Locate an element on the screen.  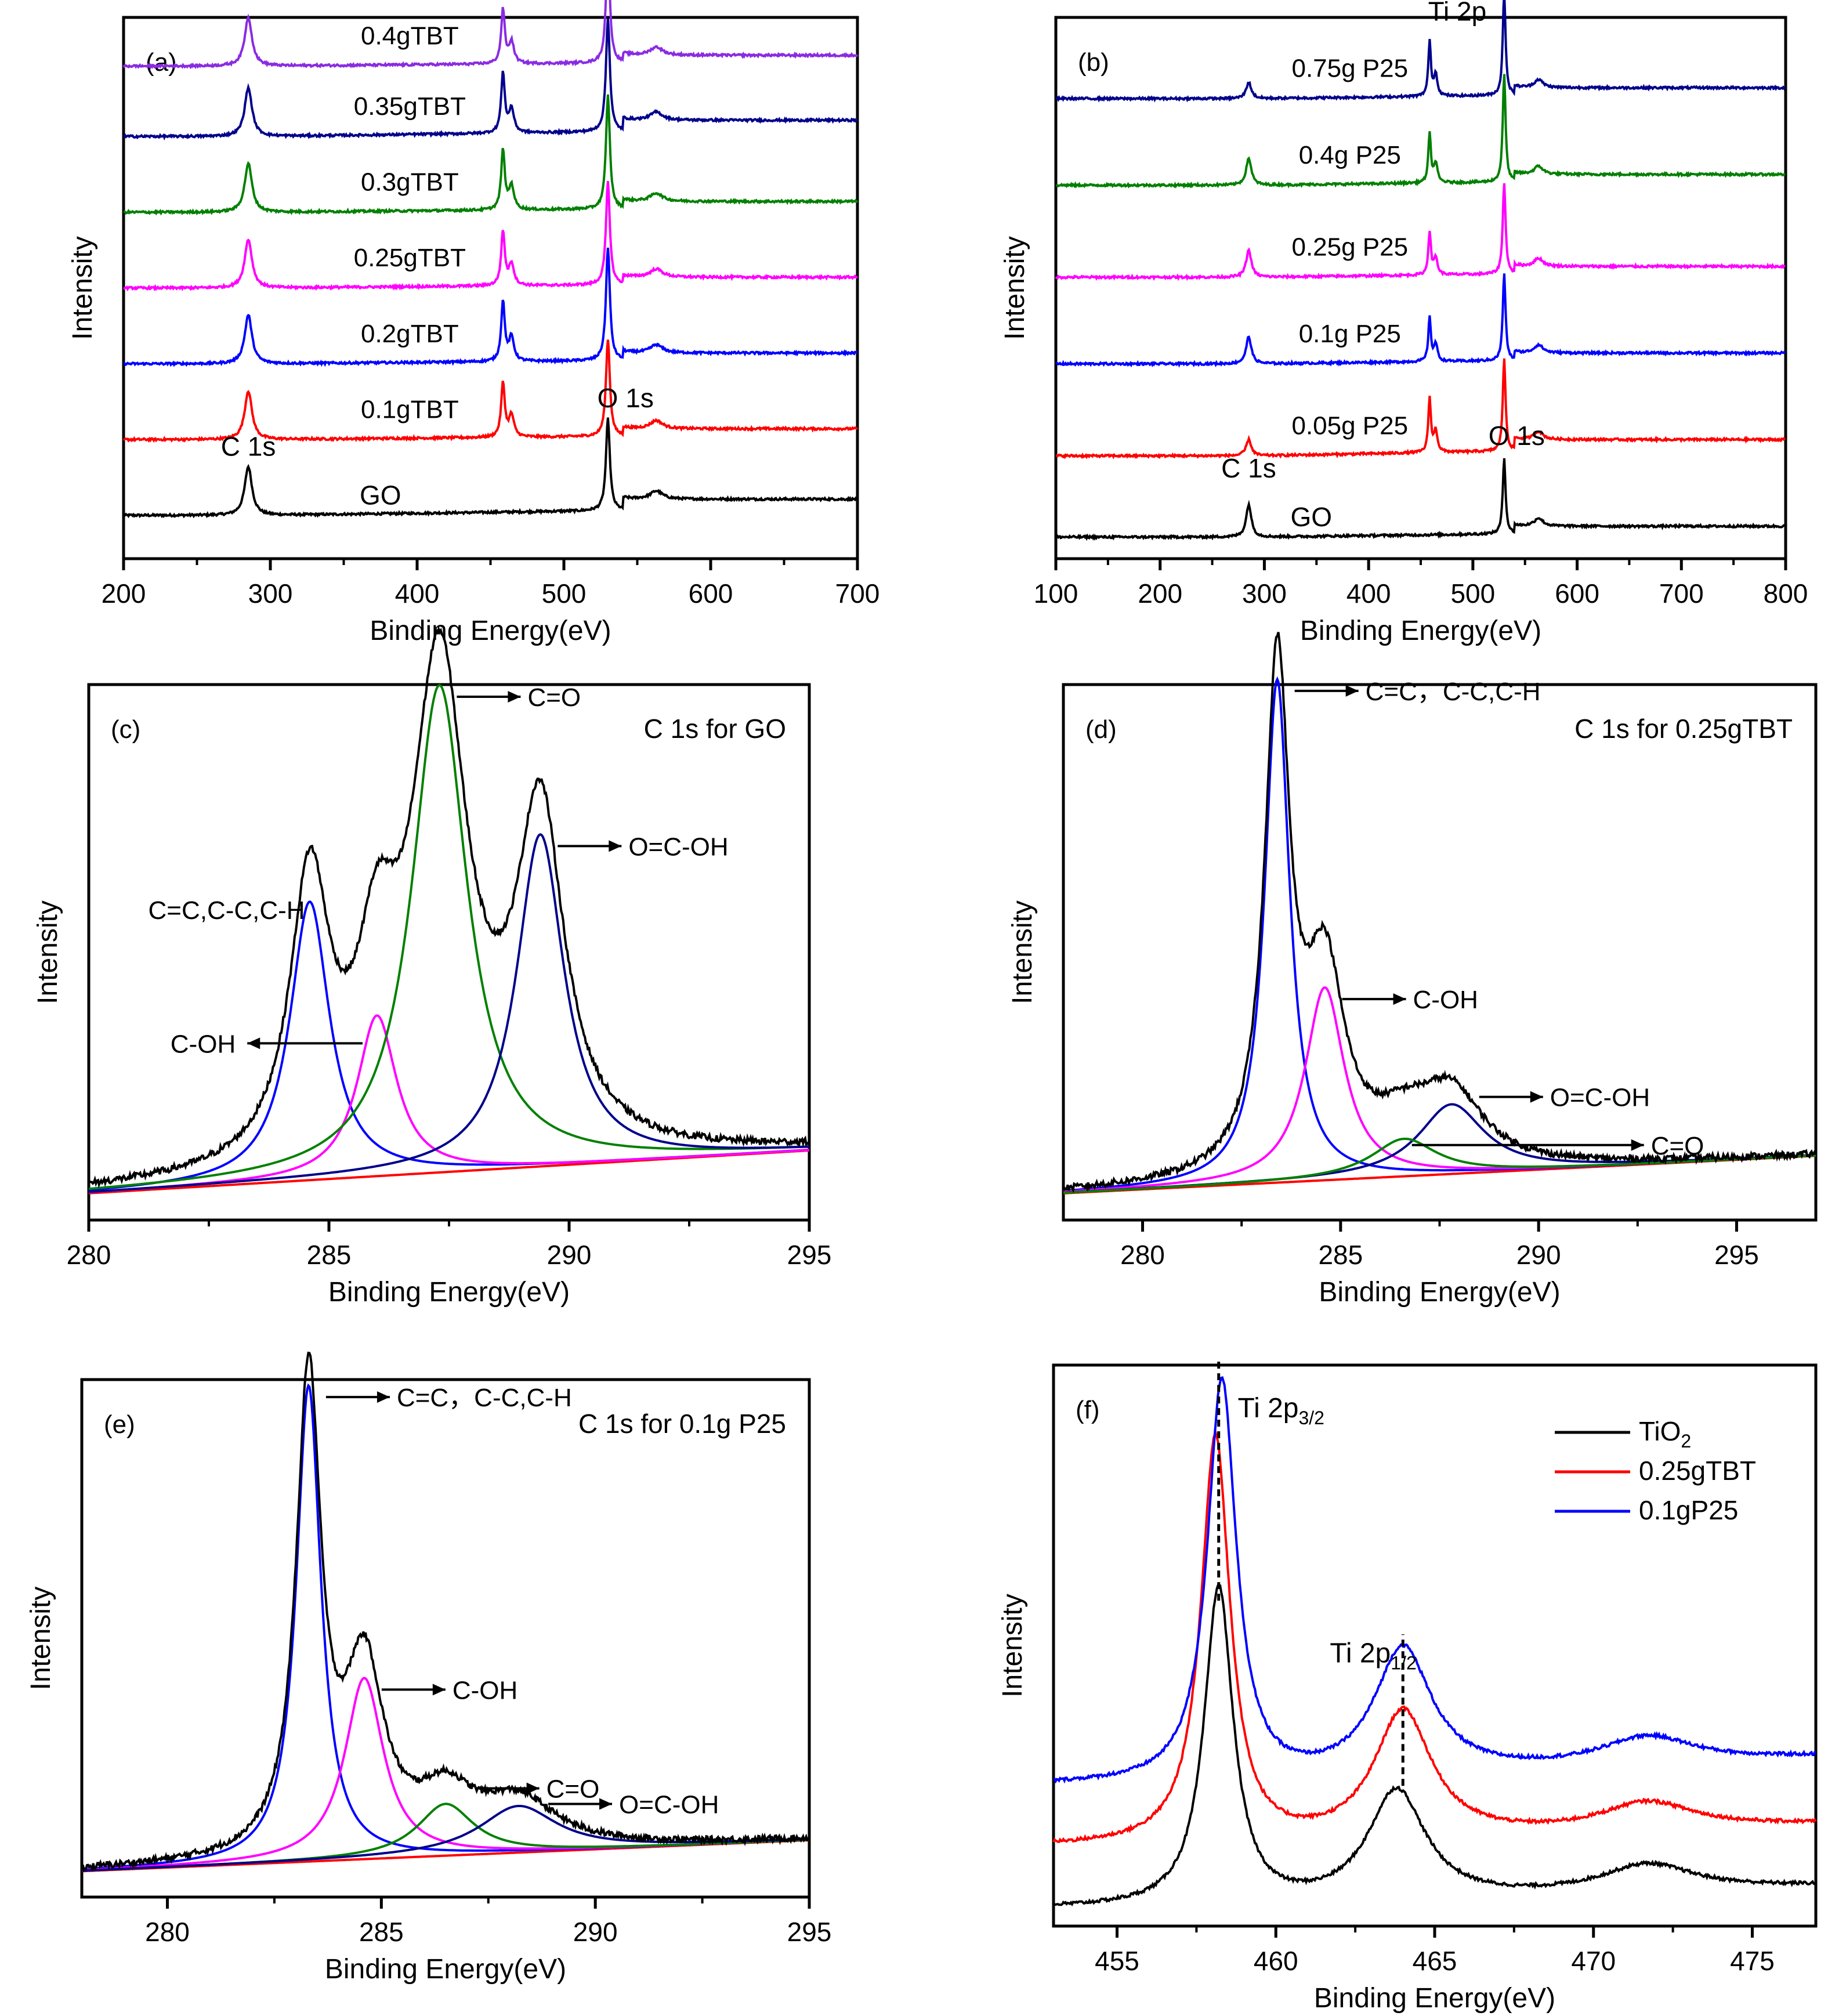
panel-title: C 1s for 0.1g P25 is located at coordinates (682, 1424).